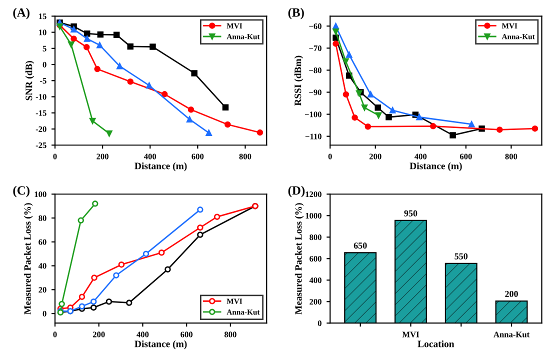 This screenshot has width=550, height=359. Describe the element at coordinates (360, 245) in the screenshot. I see `data-label: 650` at that location.